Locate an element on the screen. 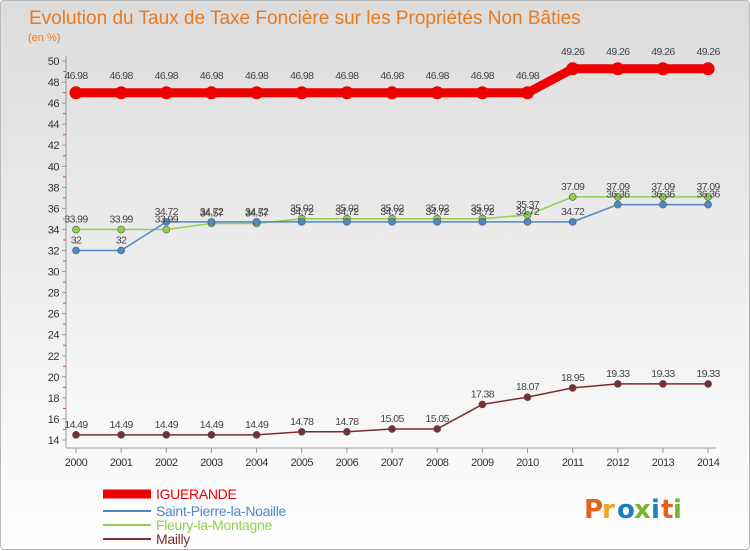 This screenshot has width=750, height=551. logo-letter: x is located at coordinates (642, 510).